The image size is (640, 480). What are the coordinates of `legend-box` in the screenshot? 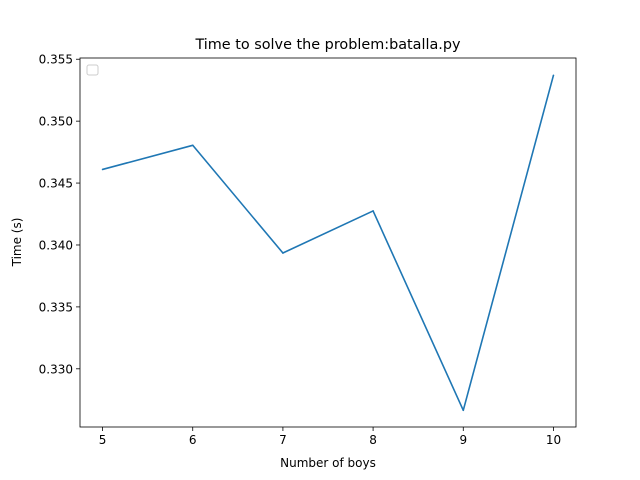 It's located at (92, 70).